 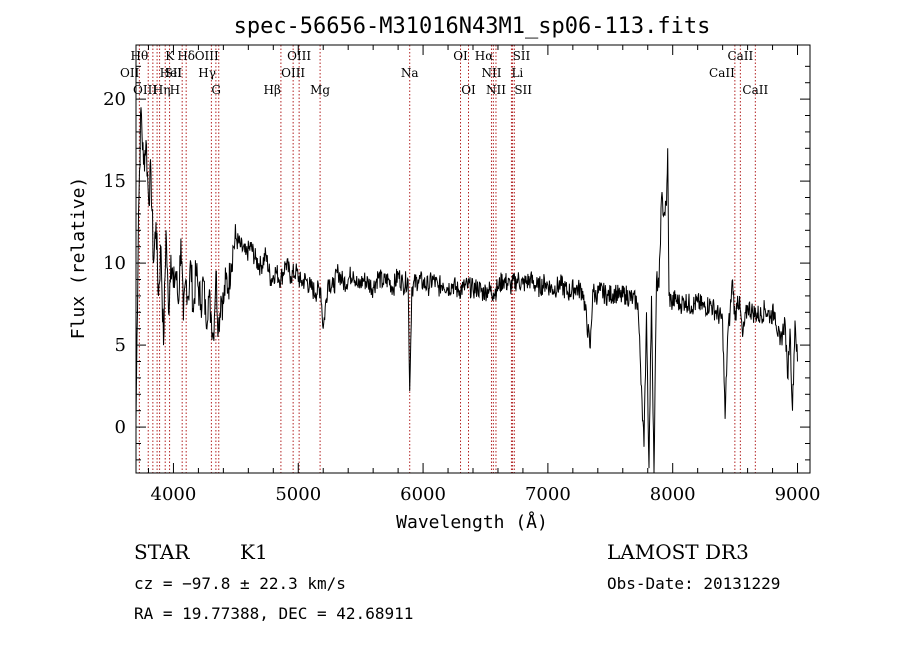 I want to click on spectral-line-label: G, so click(x=216, y=90).